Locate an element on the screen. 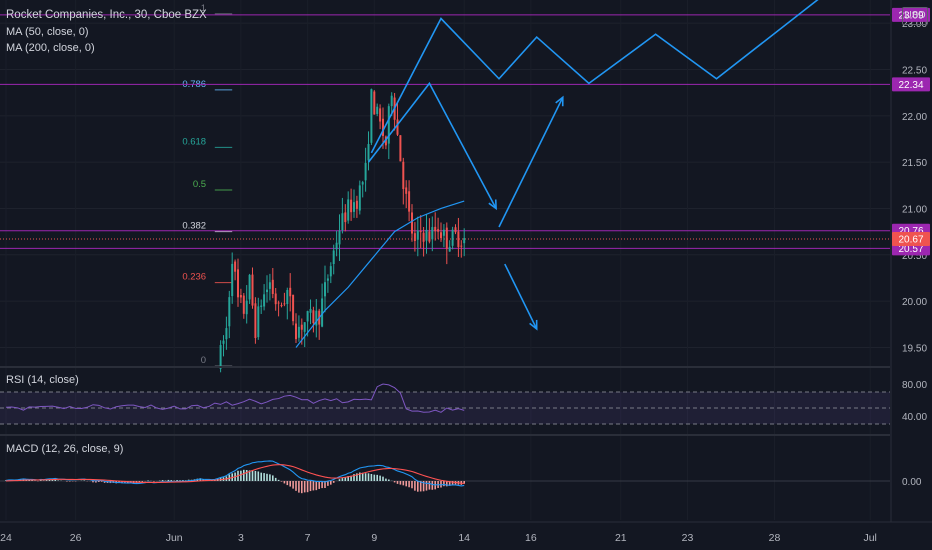 This screenshot has height=550, width=932. rsi-tick-label: 80.00 is located at coordinates (914, 385).